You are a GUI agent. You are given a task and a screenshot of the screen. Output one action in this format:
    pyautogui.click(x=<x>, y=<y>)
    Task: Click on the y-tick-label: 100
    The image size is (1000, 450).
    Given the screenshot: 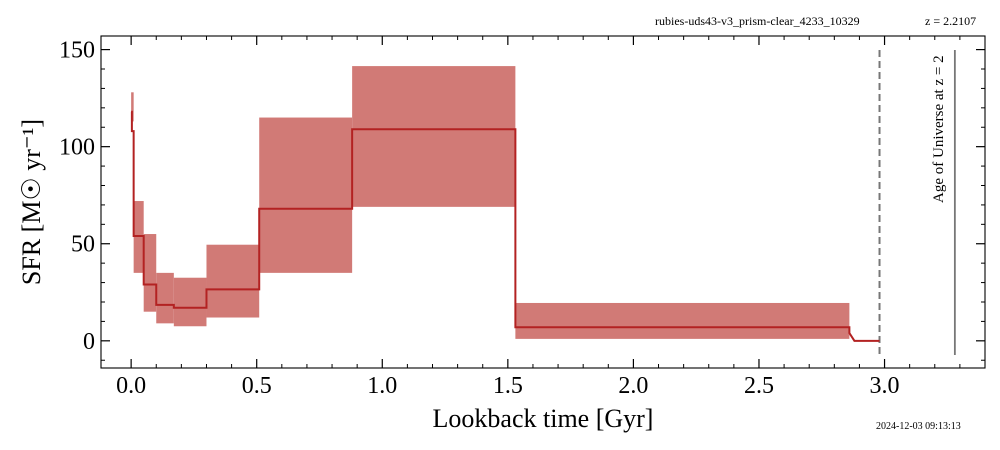 What is the action you would take?
    pyautogui.click(x=77, y=148)
    